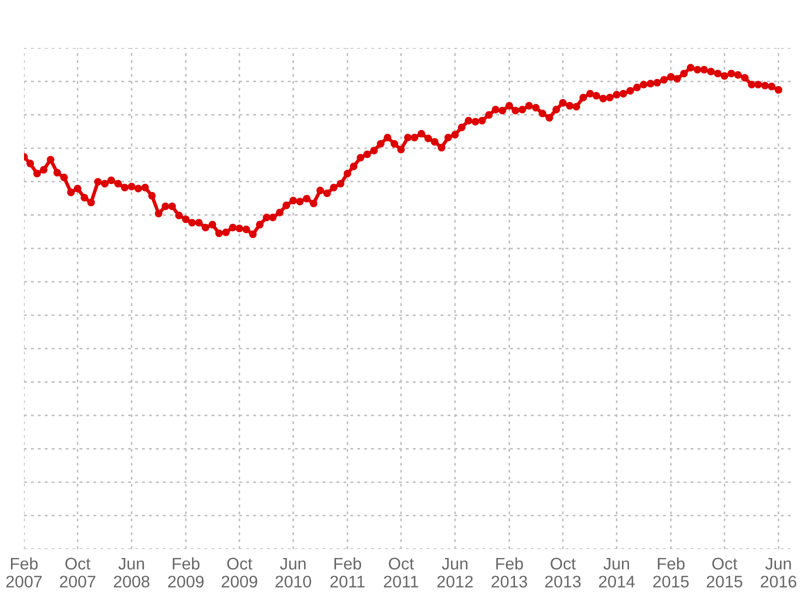  I want to click on x-tick-label: Feb 2011, so click(347, 572).